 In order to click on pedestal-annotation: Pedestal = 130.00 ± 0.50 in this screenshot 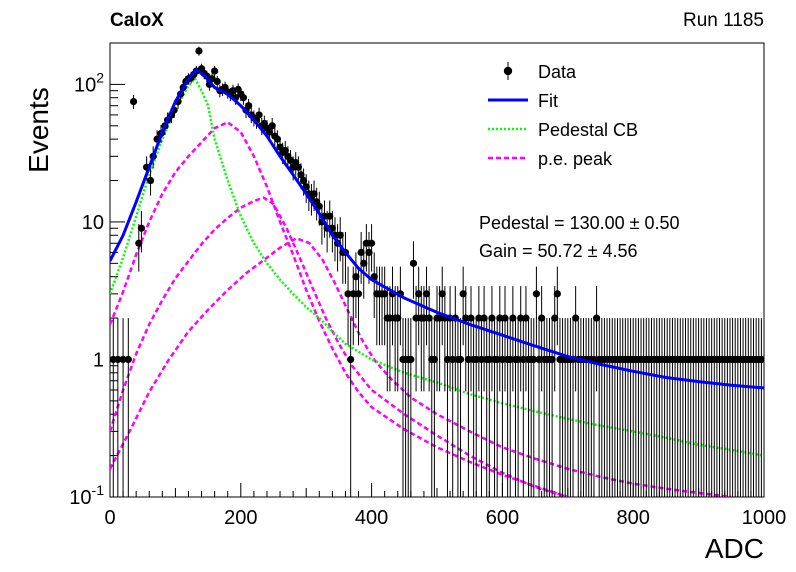, I will do `click(579, 223)`.